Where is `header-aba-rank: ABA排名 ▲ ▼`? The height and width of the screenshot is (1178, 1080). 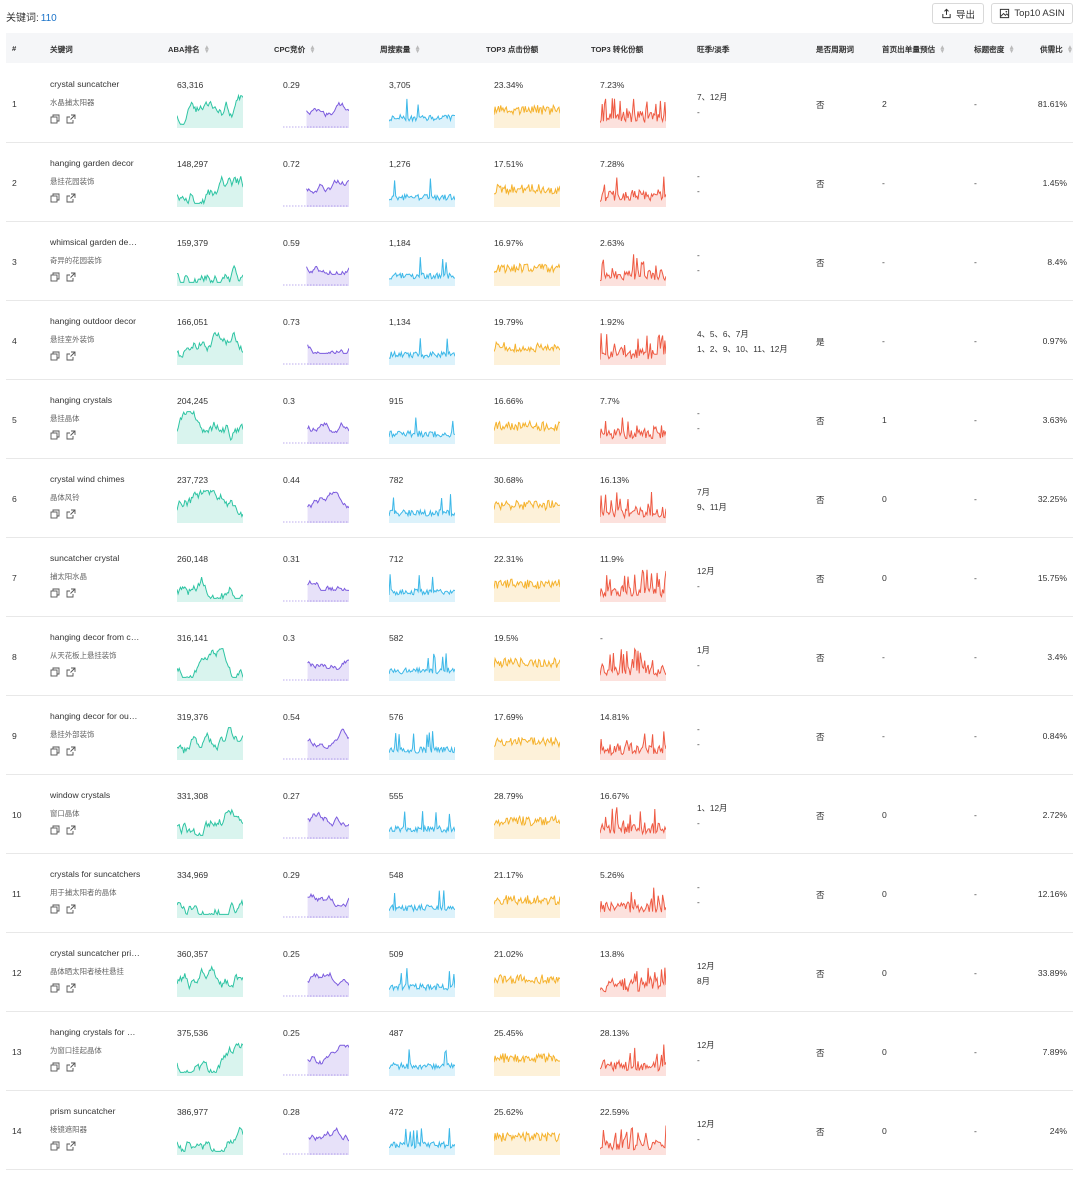 header-aba-rank: ABA排名 ▲ ▼ is located at coordinates (189, 49).